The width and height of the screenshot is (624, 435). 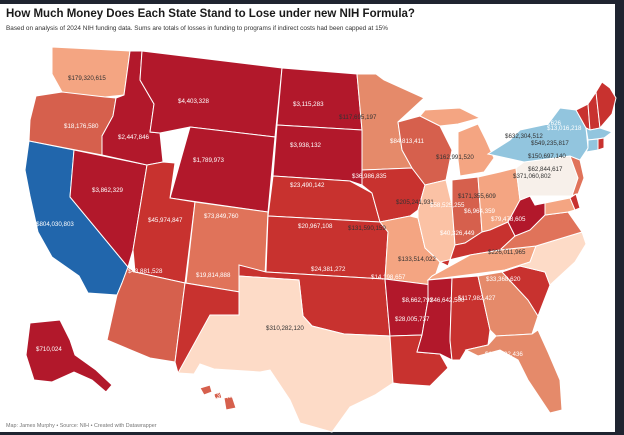 I want to click on label-PA: $371,060,802, so click(x=532, y=176).